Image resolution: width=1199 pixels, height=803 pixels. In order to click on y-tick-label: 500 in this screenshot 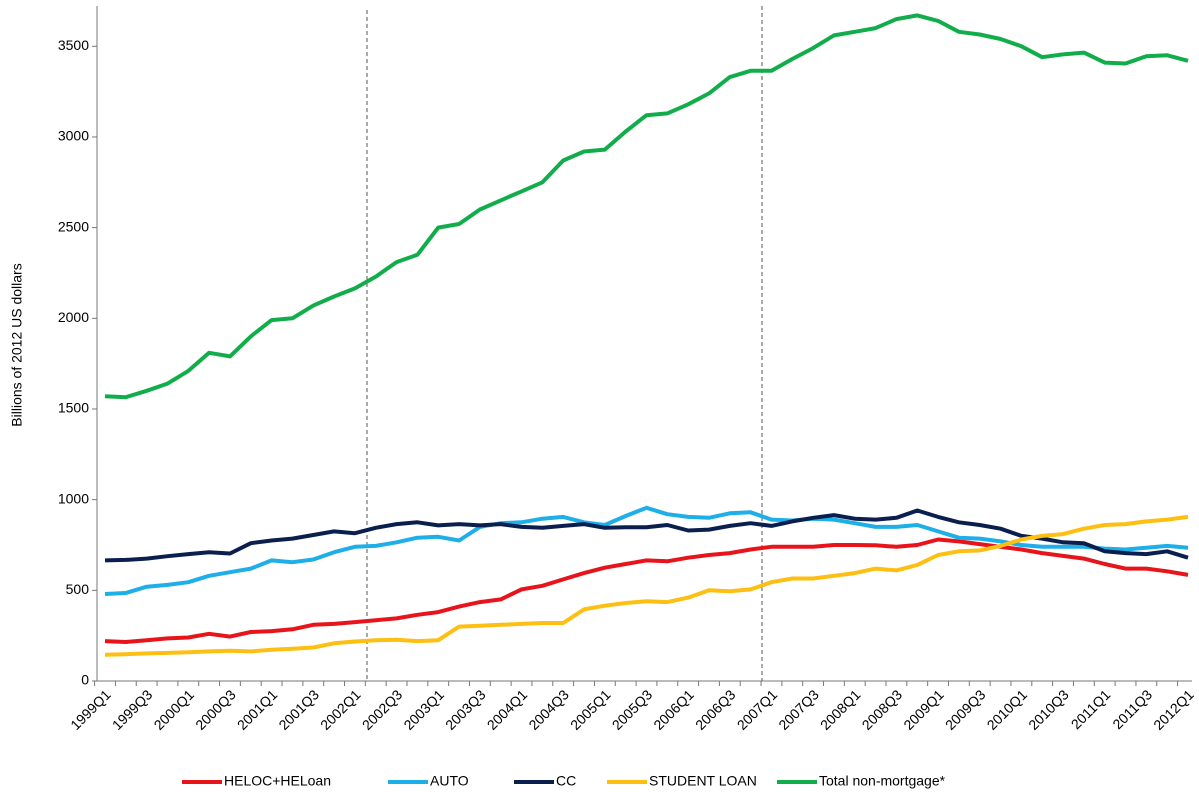, I will do `click(78, 589)`.